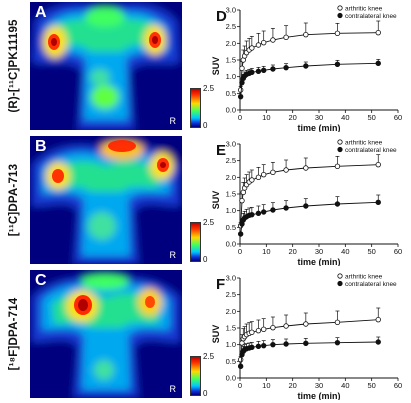  Describe the element at coordinates (14, 334) in the screenshot. I see `tracer-label: [¹⁸F]DPA-714` at that location.